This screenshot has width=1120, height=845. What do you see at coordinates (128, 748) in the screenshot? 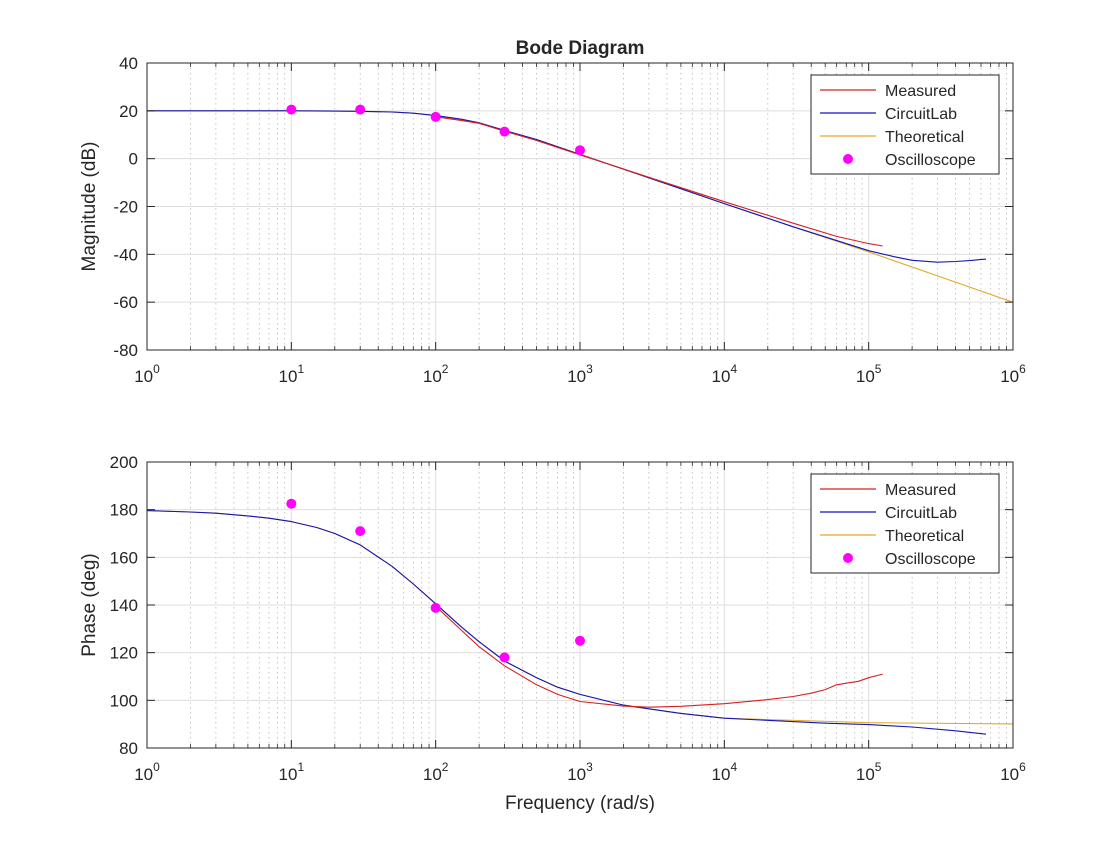
I see `y-tick-label: 80` at bounding box center [128, 748].